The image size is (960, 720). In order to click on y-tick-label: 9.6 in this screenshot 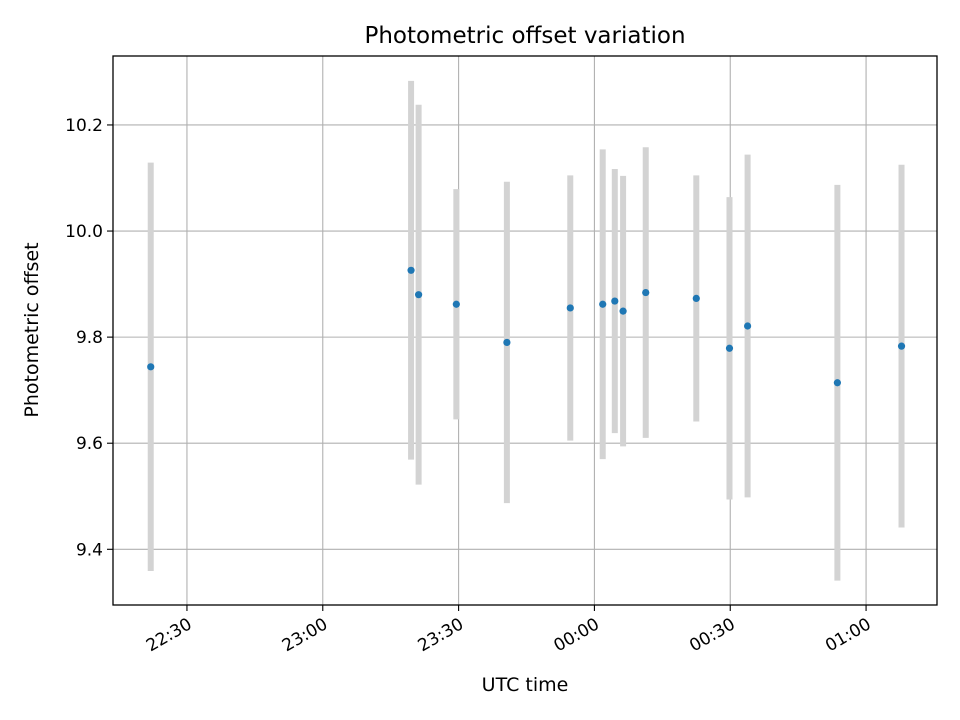, I will do `click(89, 444)`.